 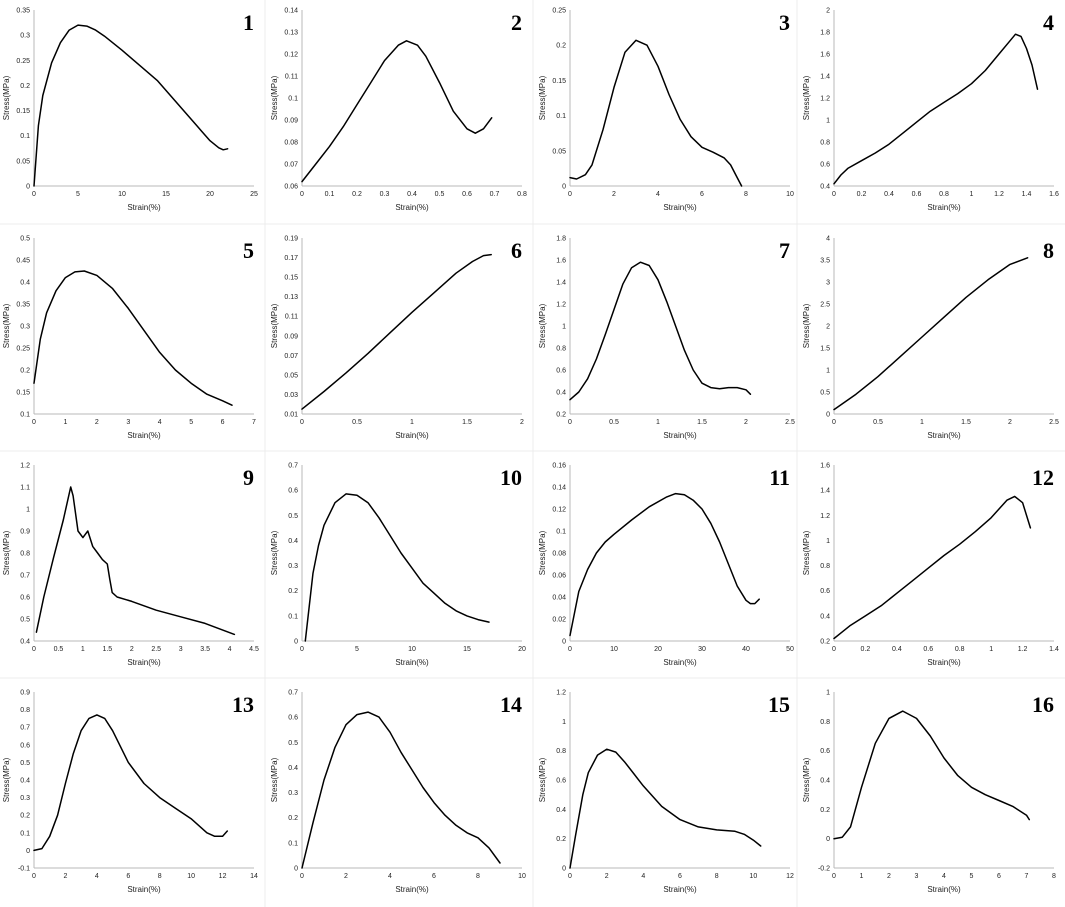 What do you see at coordinates (254, 876) in the screenshot?
I see `x-tick-label: 14` at bounding box center [254, 876].